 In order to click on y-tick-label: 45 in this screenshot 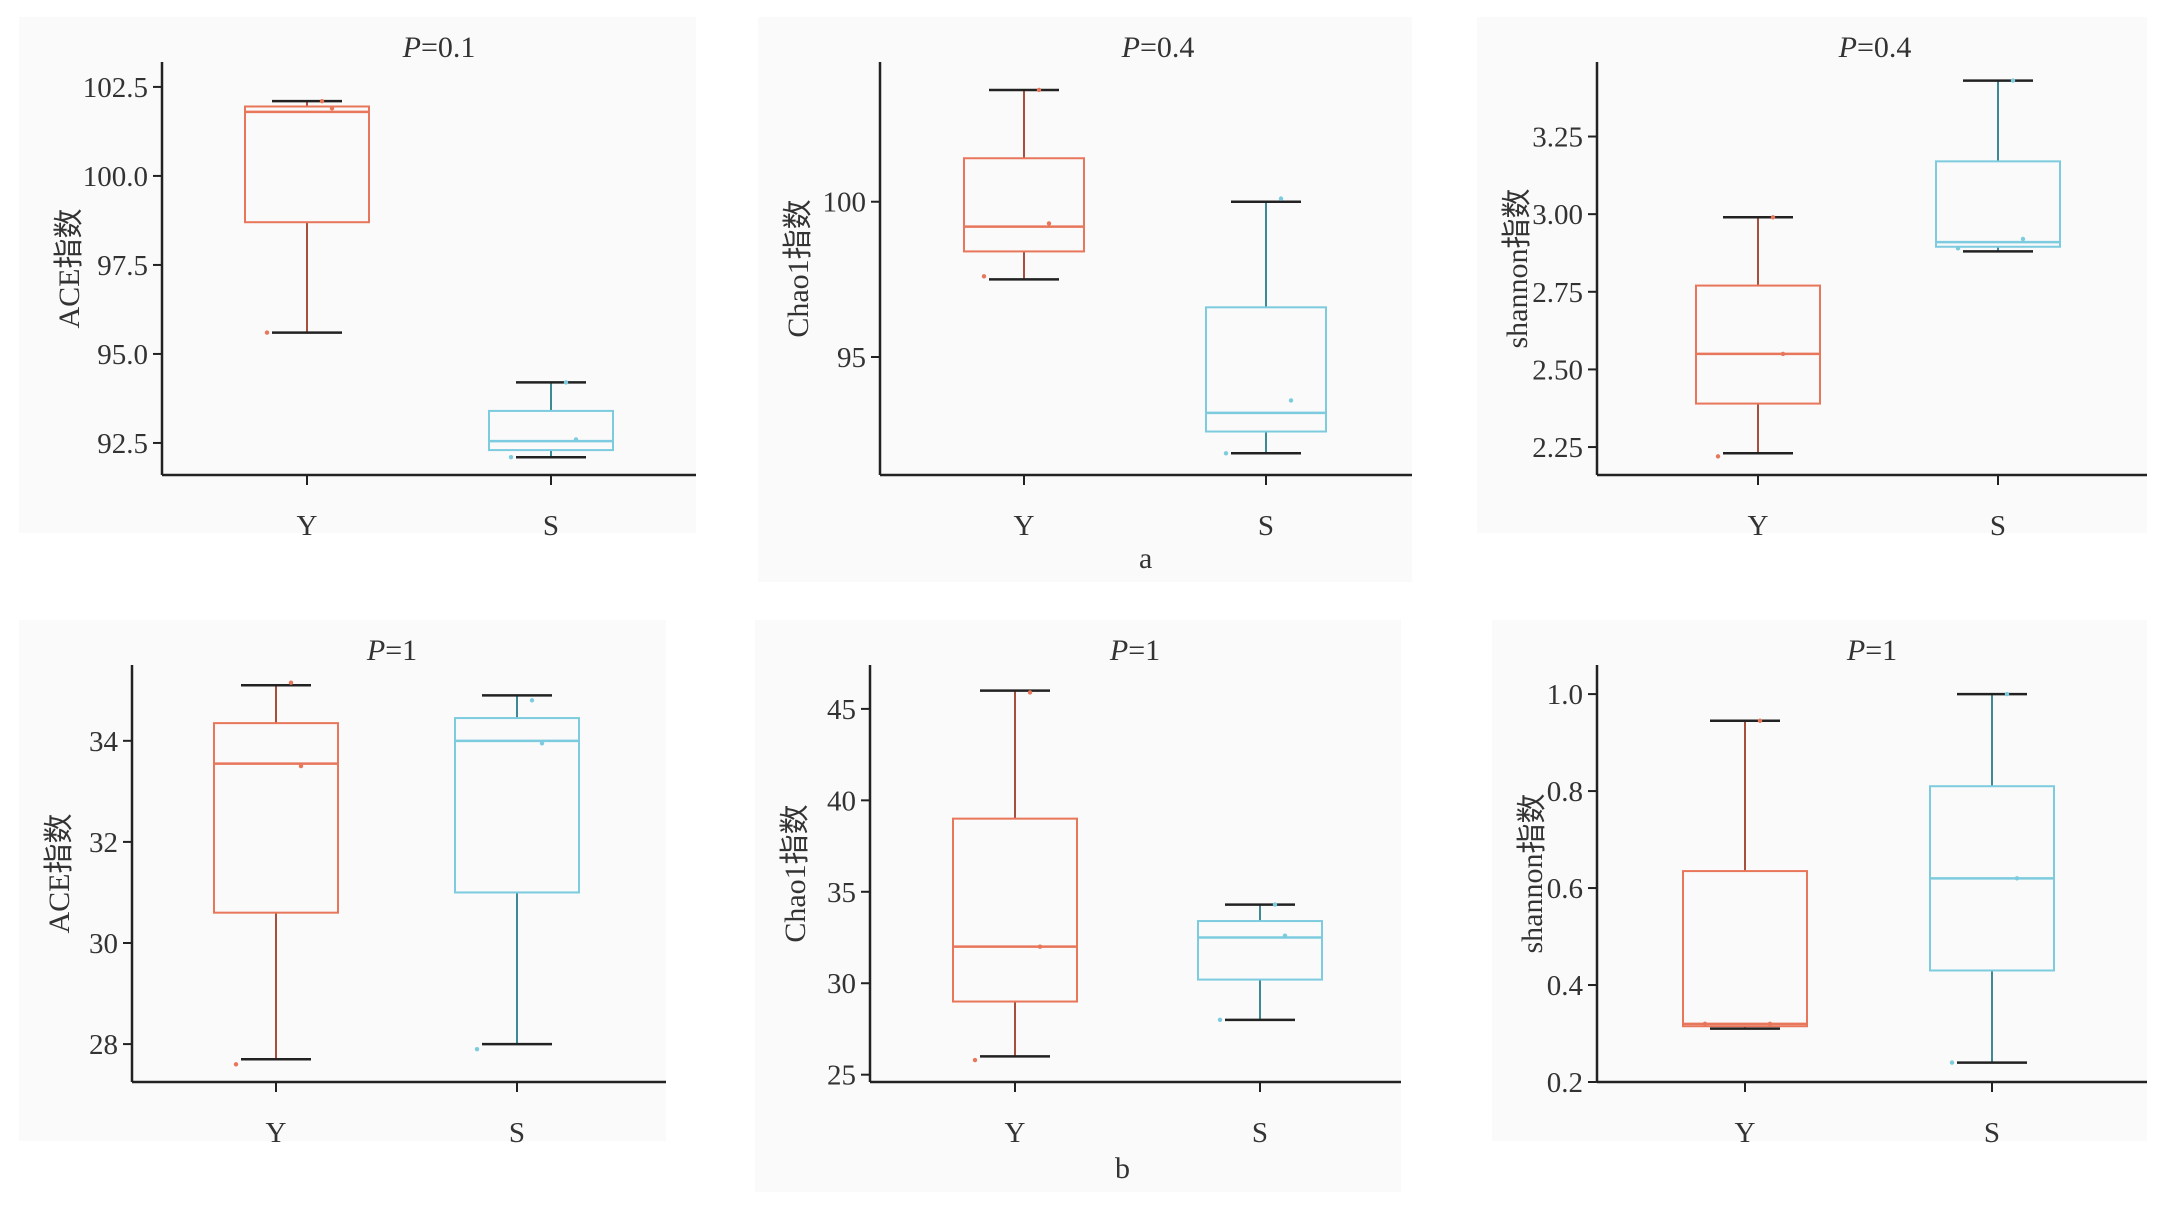, I will do `click(841, 710)`.